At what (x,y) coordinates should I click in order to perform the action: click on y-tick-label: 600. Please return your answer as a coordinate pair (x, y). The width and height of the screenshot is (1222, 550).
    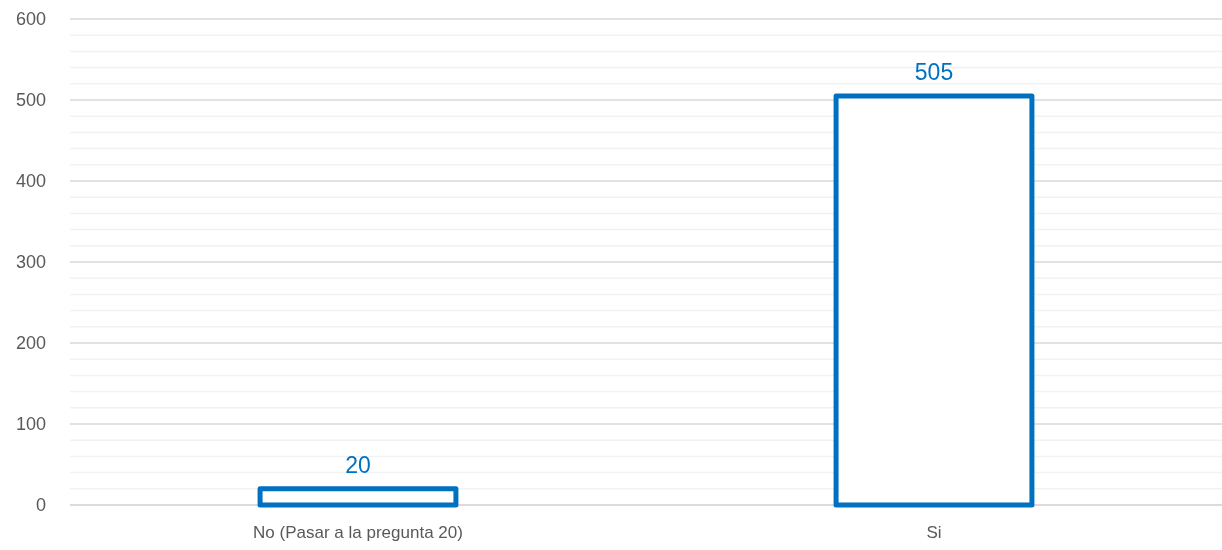
    Looking at the image, I should click on (30, 19).